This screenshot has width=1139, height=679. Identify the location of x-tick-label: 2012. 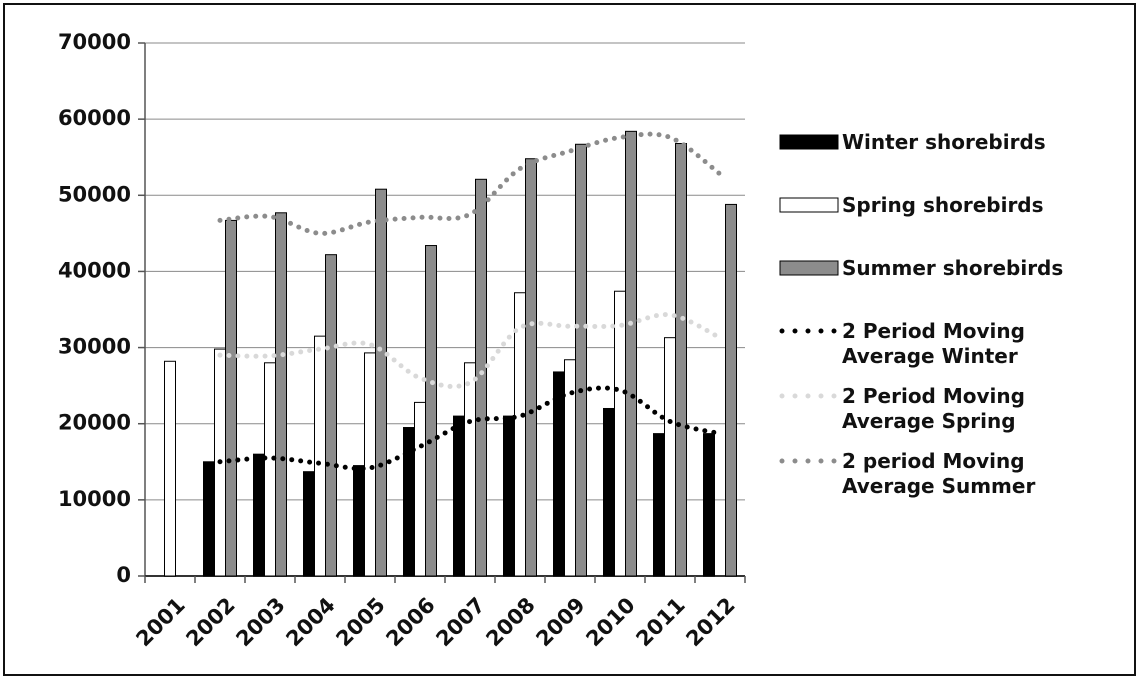
(710, 622).